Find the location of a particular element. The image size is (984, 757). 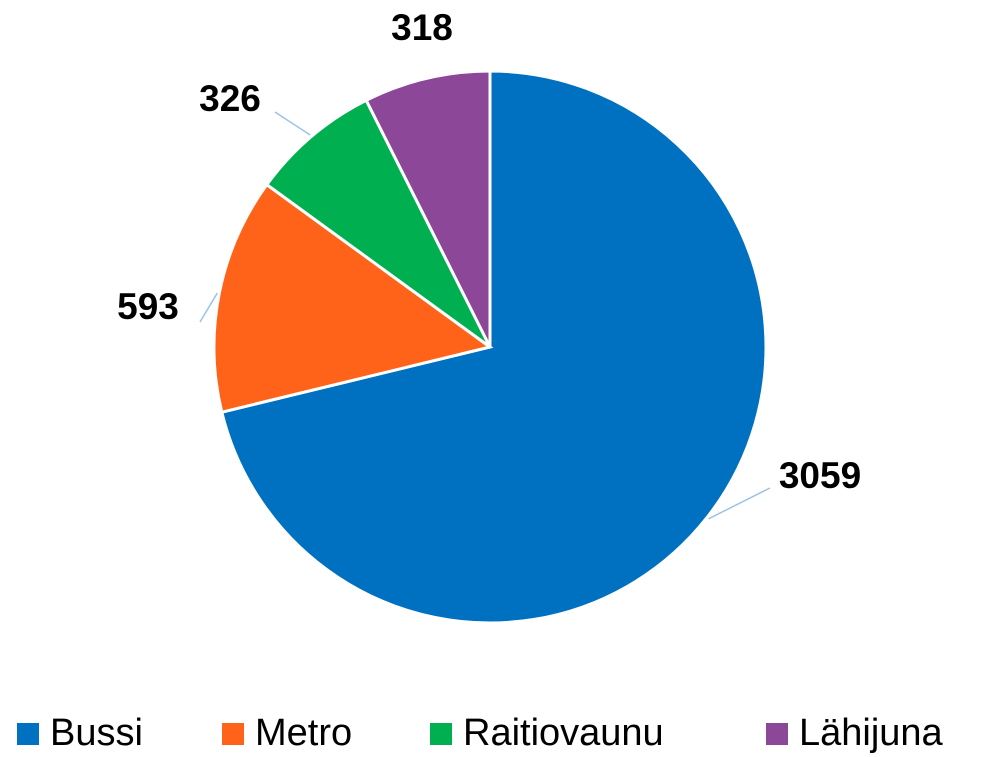

data-label: 326 is located at coordinates (230, 98).